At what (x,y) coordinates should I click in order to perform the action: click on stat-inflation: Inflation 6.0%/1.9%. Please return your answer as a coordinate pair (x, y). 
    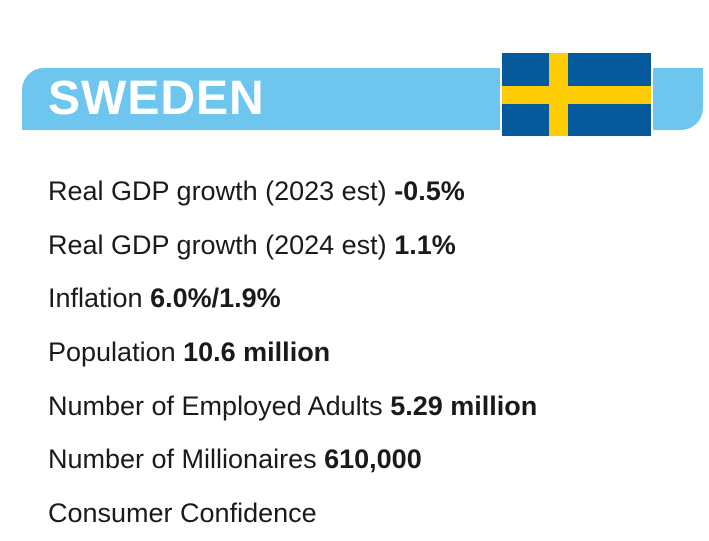
    Looking at the image, I should click on (368, 299).